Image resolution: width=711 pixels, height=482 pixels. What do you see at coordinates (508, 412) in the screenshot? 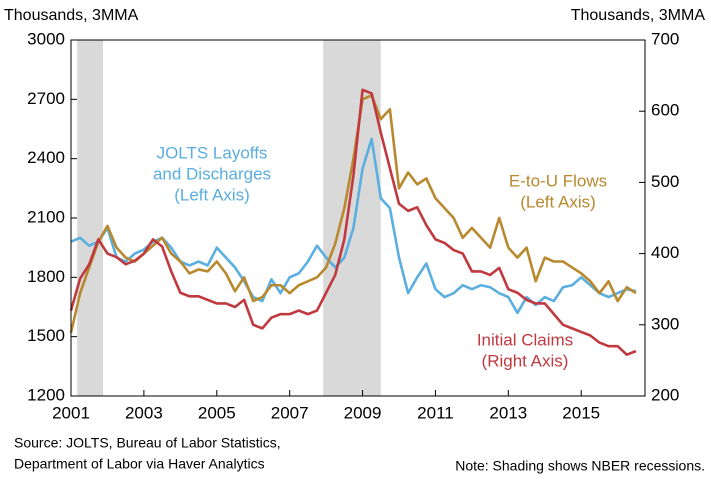
I see `x-tick-label: 2013` at bounding box center [508, 412].